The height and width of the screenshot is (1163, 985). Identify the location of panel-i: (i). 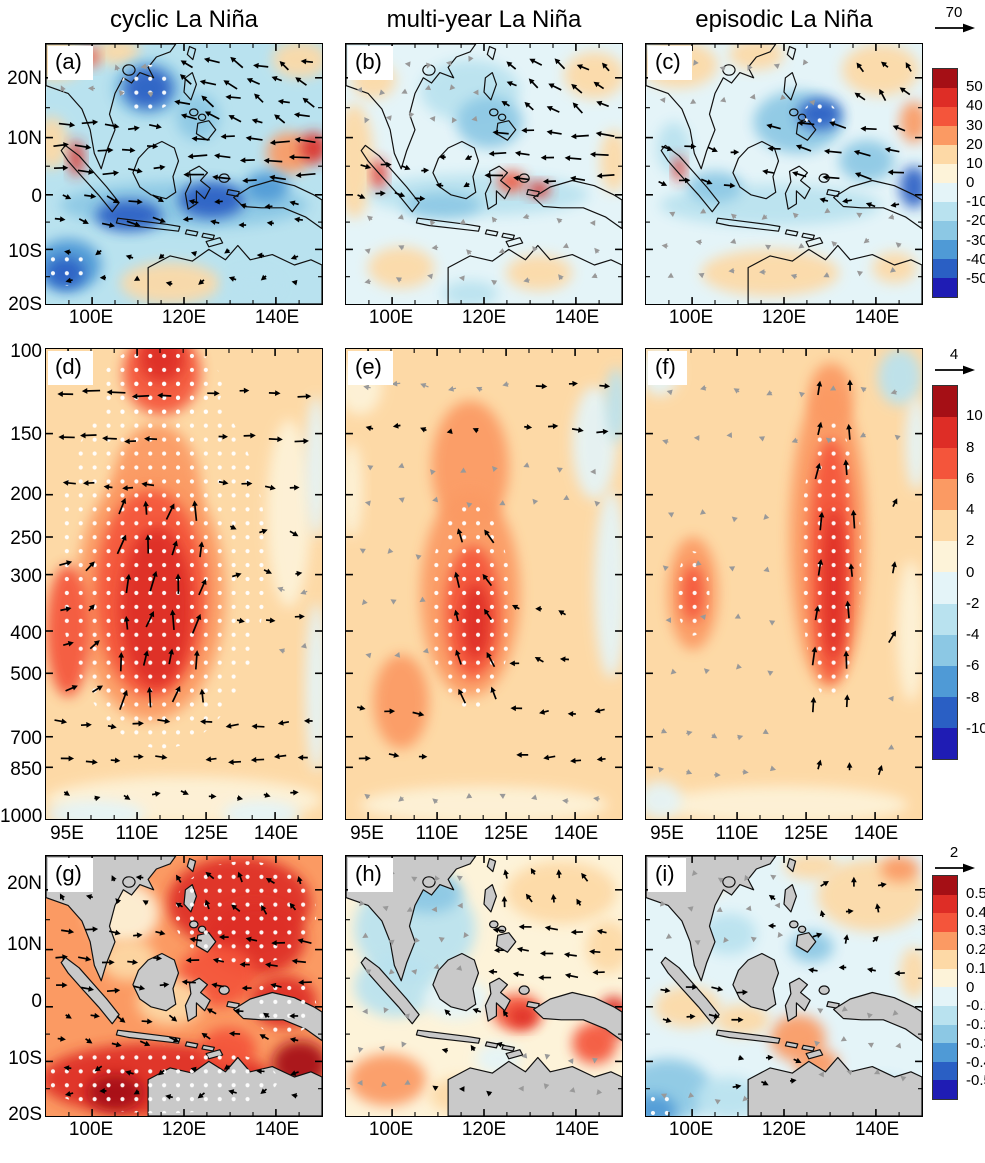
(784, 986).